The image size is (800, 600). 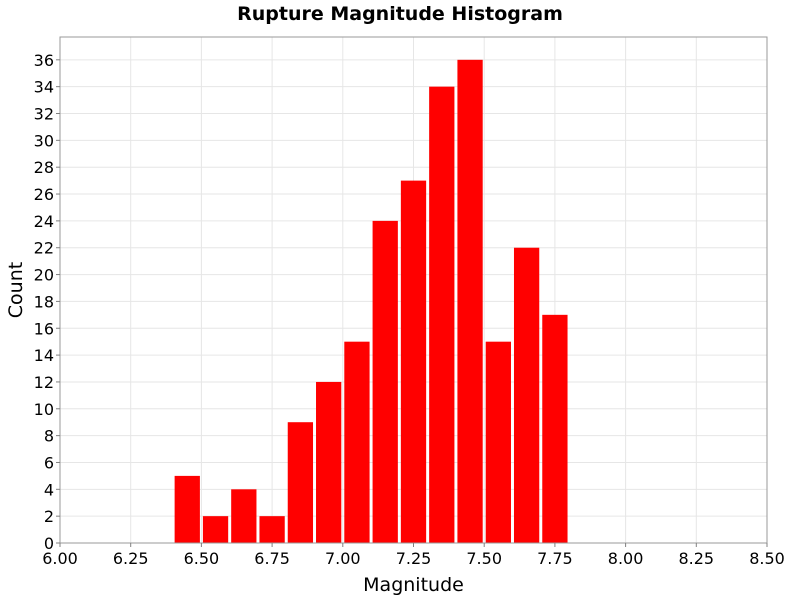 What do you see at coordinates (44, 87) in the screenshot?
I see `y-tick-label: 34` at bounding box center [44, 87].